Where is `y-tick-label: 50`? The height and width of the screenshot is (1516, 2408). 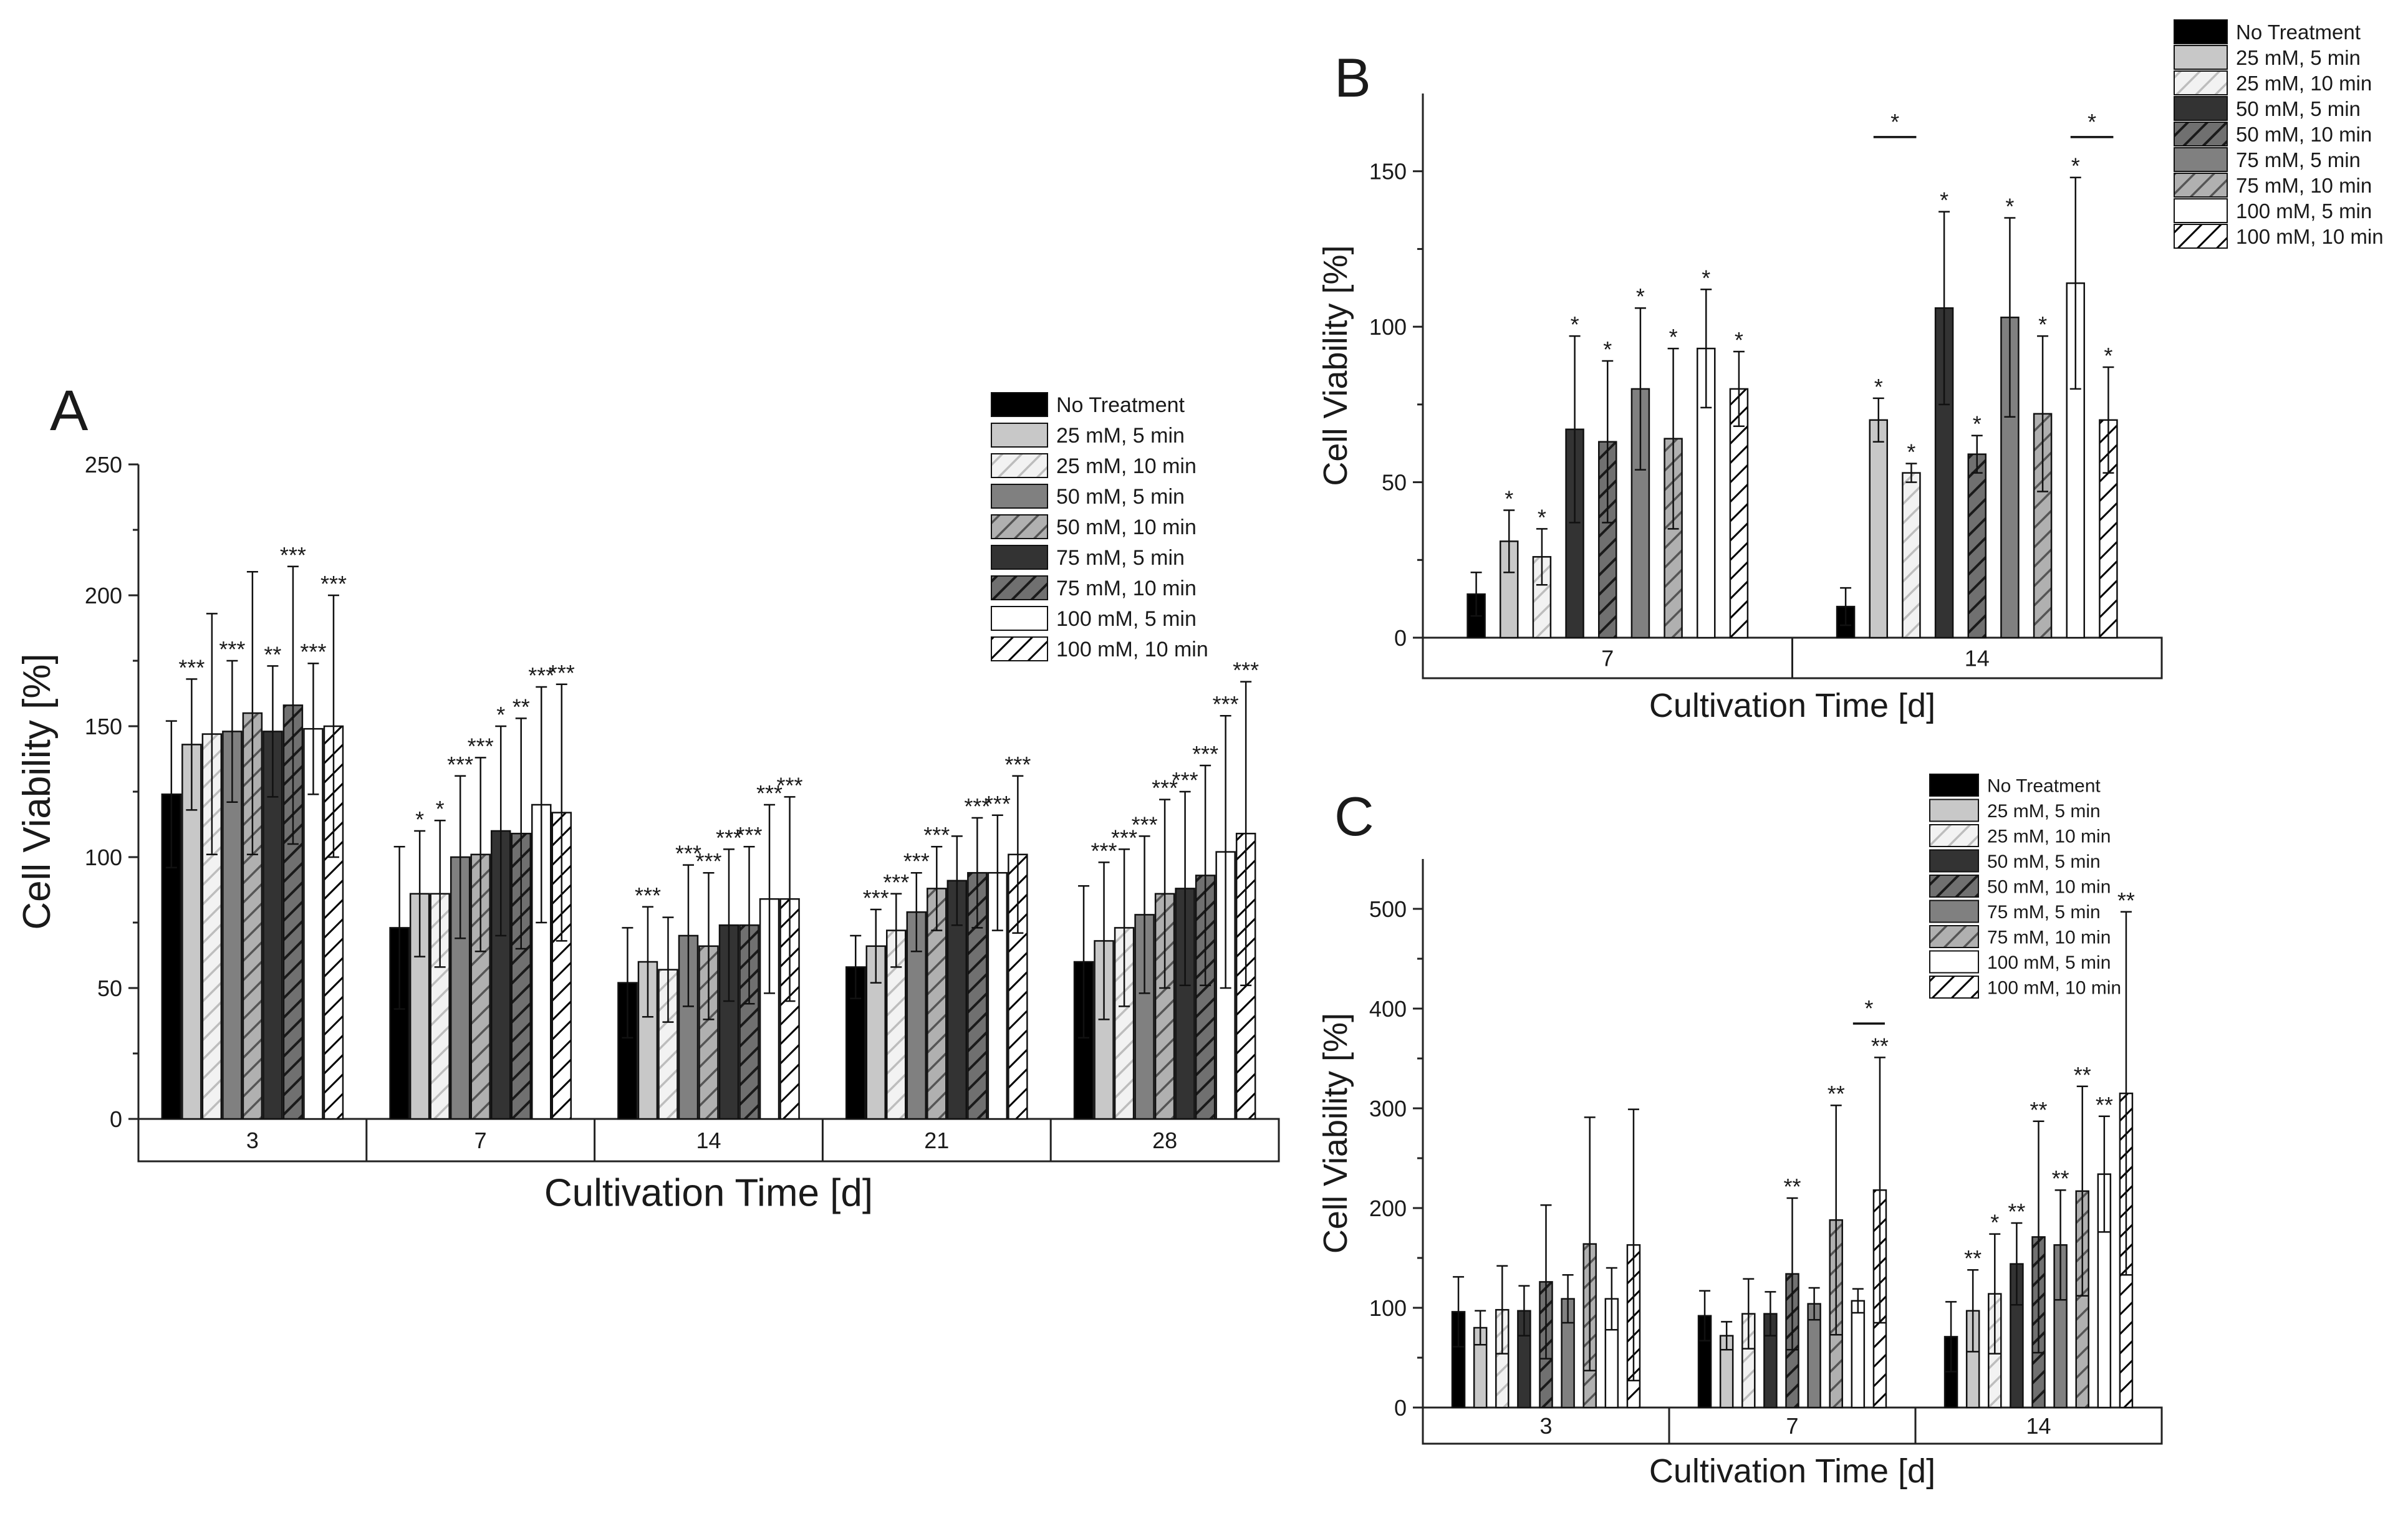
y-tick-label: 50 is located at coordinates (109, 988).